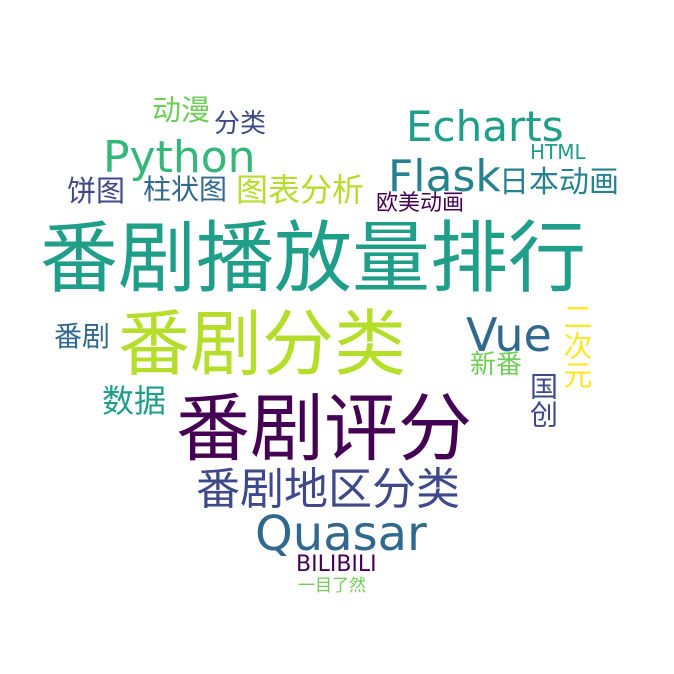 The height and width of the screenshot is (674, 674). I want to click on word-yimuliaoran: 一目了然, so click(332, 586).